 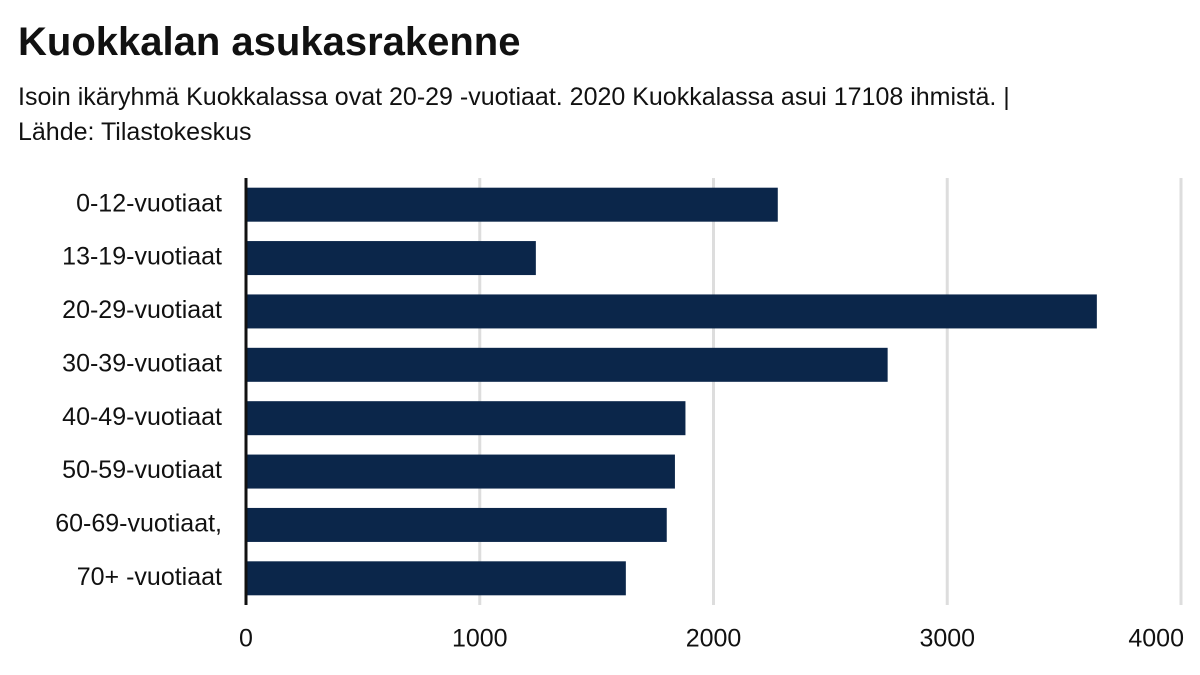 What do you see at coordinates (1156, 639) in the screenshot?
I see `x-tick-label: 4000` at bounding box center [1156, 639].